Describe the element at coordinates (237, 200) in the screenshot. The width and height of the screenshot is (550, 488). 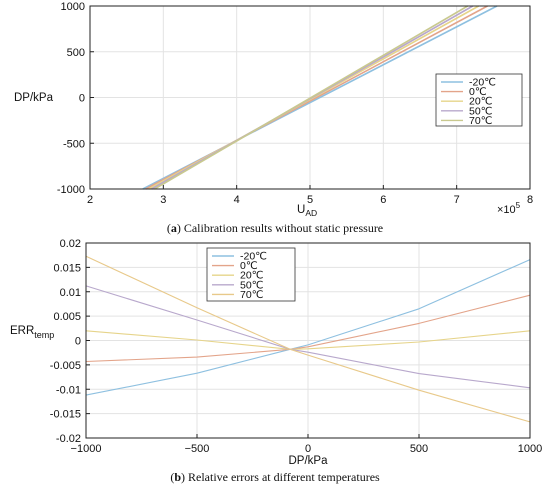
I see `chart-a-x-tick-label: 4` at that location.